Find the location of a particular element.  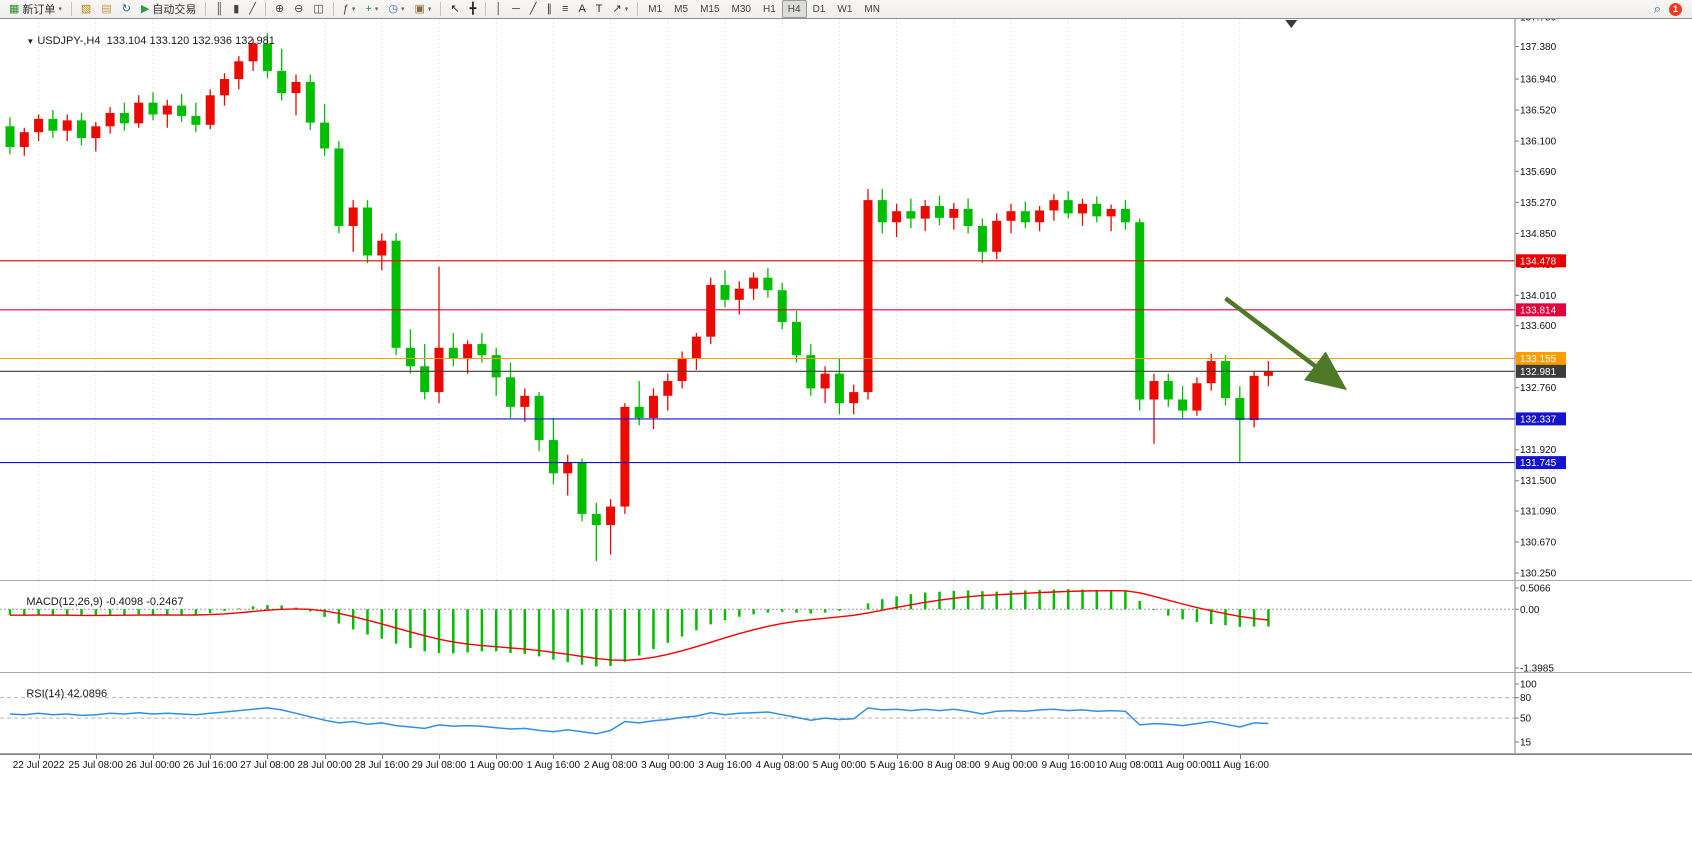

time-axis-label: 29 Jul 08:00 is located at coordinates (439, 765).